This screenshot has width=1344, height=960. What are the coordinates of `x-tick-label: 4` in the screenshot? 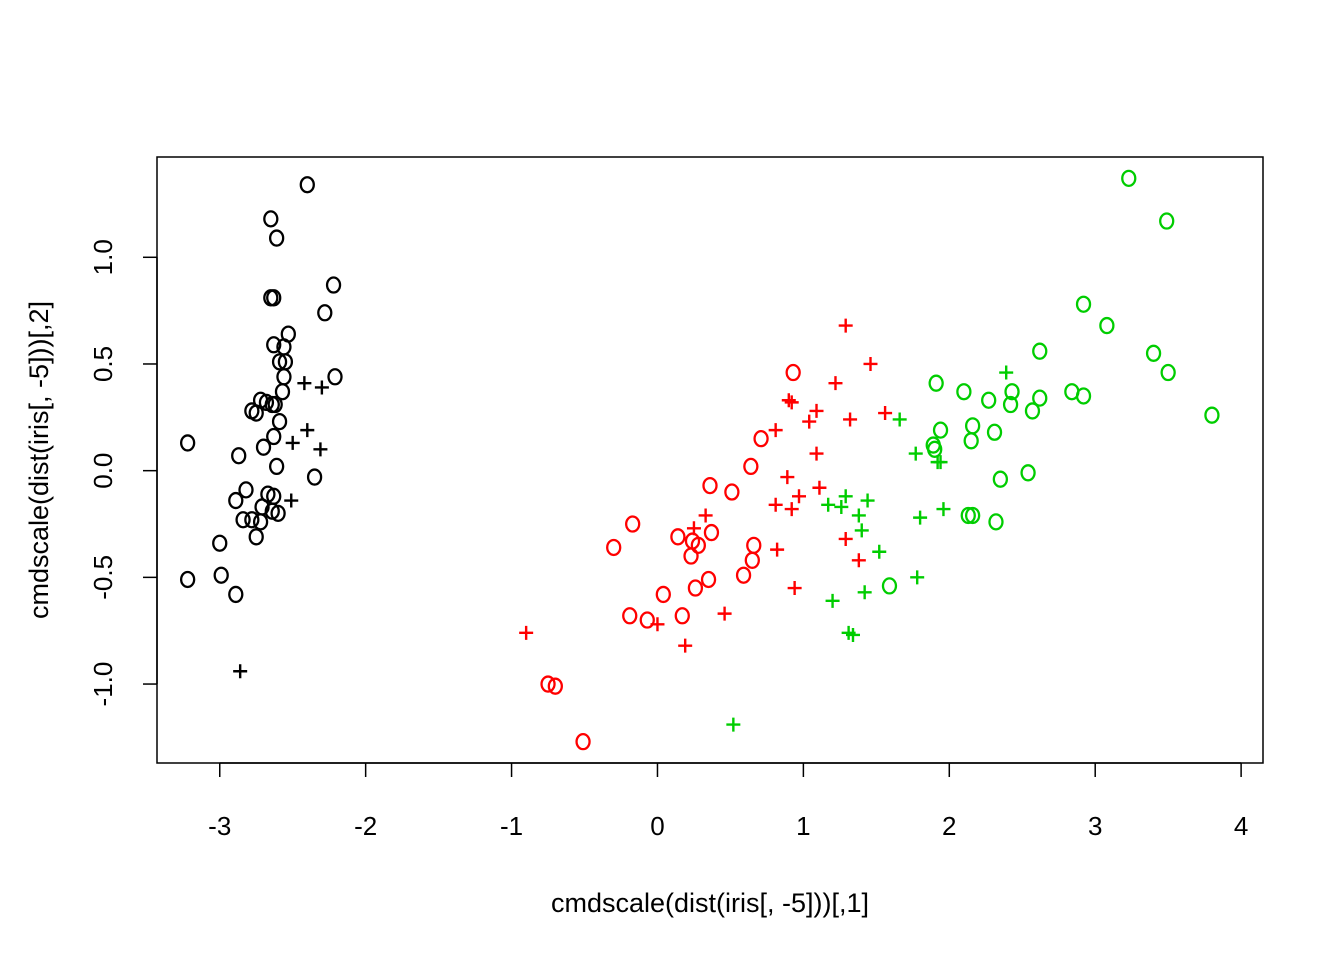 It's located at (1241, 826).